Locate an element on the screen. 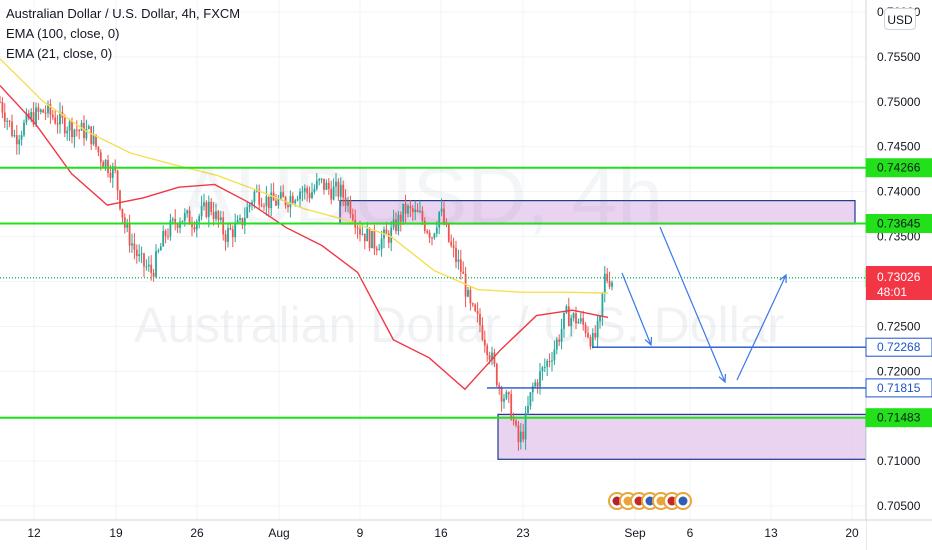  currency-button: USD is located at coordinates (900, 19).